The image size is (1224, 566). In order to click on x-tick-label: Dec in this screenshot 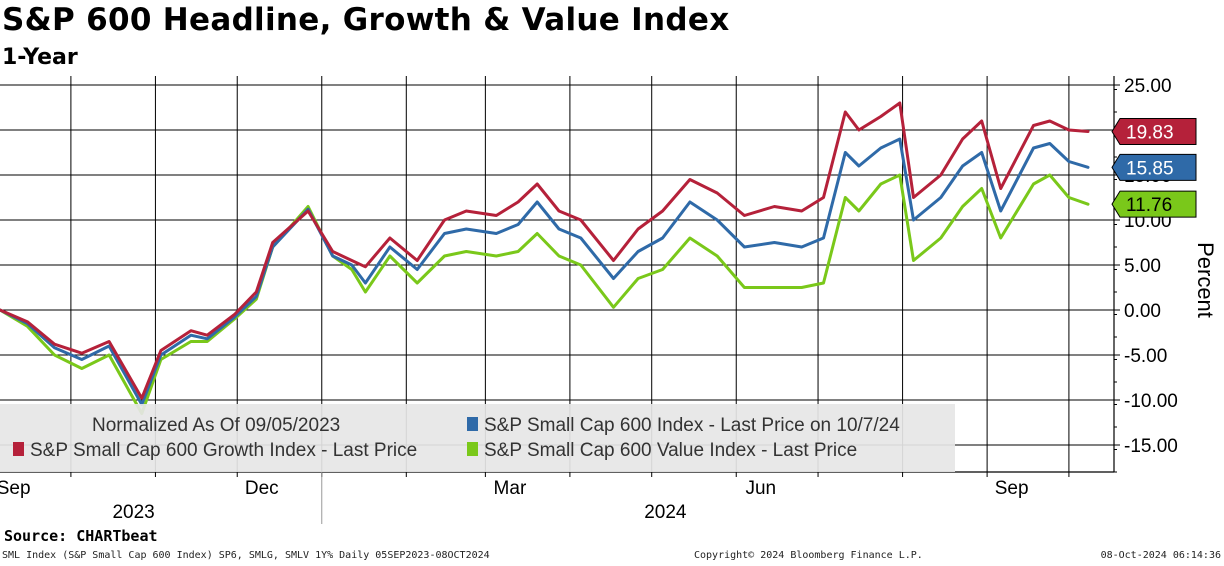, I will do `click(262, 488)`.